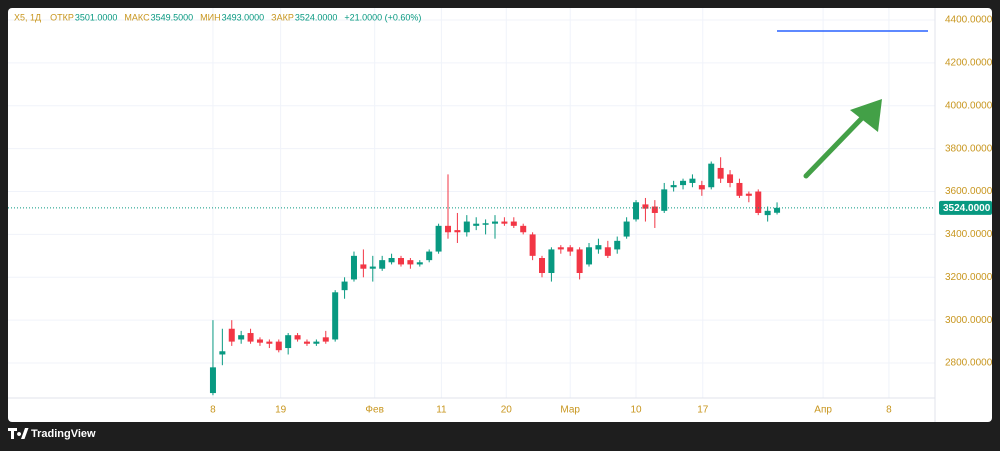  Describe the element at coordinates (374, 410) in the screenshot. I see `x-tick-label: Фев` at that location.